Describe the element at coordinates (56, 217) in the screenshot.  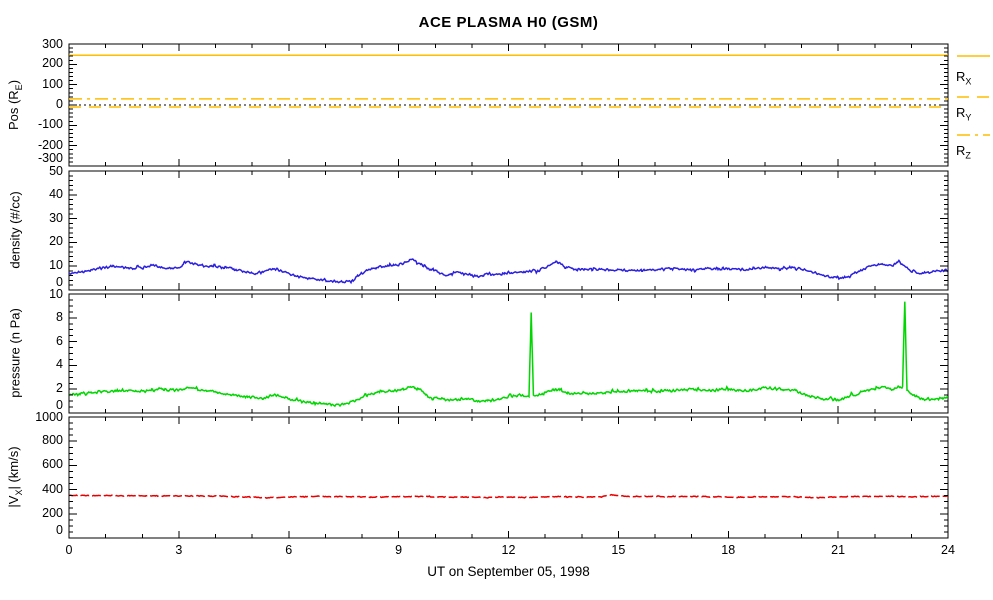
I see `y-tick-label-density: 30` at that location.